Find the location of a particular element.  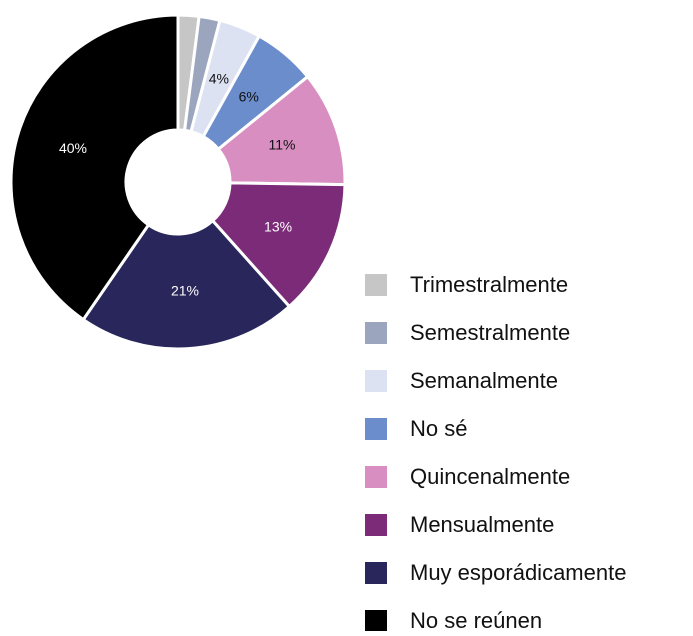

legend-label: No se reúnen is located at coordinates (476, 619).